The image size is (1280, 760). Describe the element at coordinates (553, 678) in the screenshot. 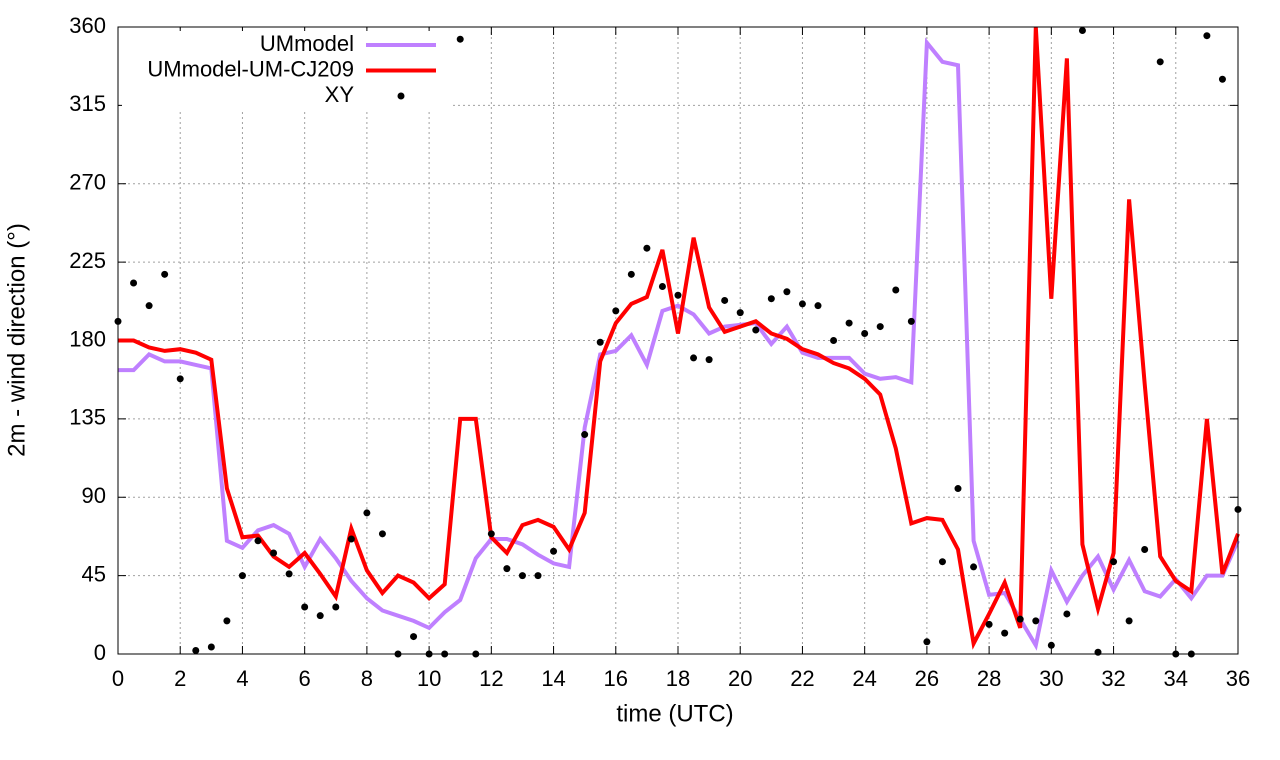

I see `x-tick-label: 14` at that location.